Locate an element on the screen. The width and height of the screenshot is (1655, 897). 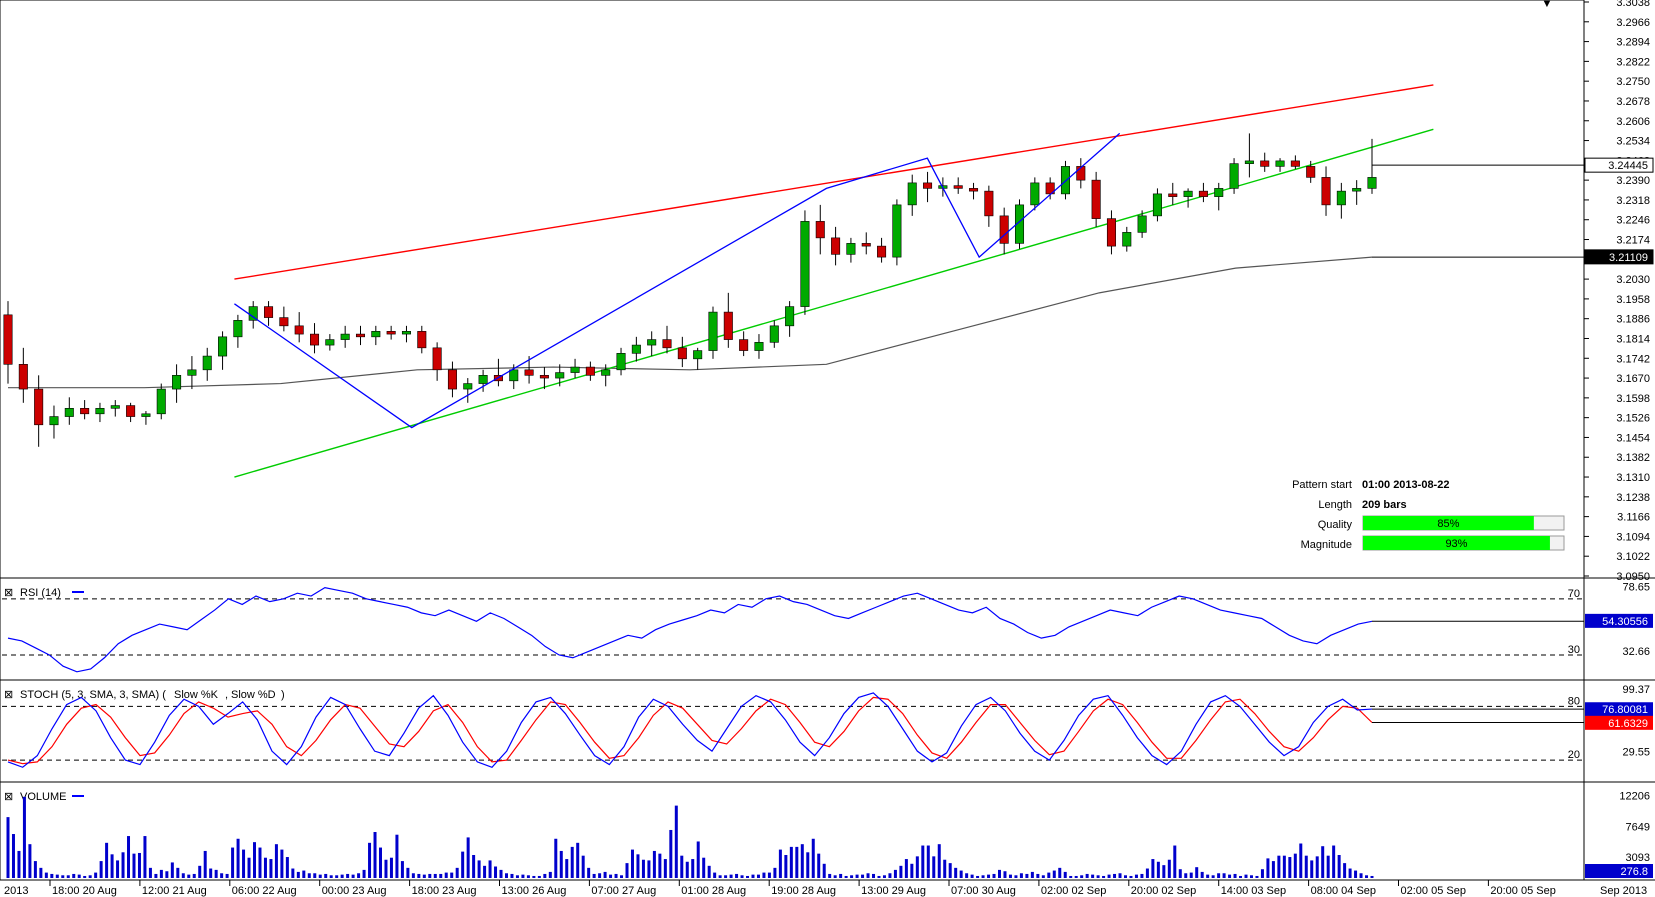
time-axis-label: 20:00 05 Sep is located at coordinates (1522, 891).